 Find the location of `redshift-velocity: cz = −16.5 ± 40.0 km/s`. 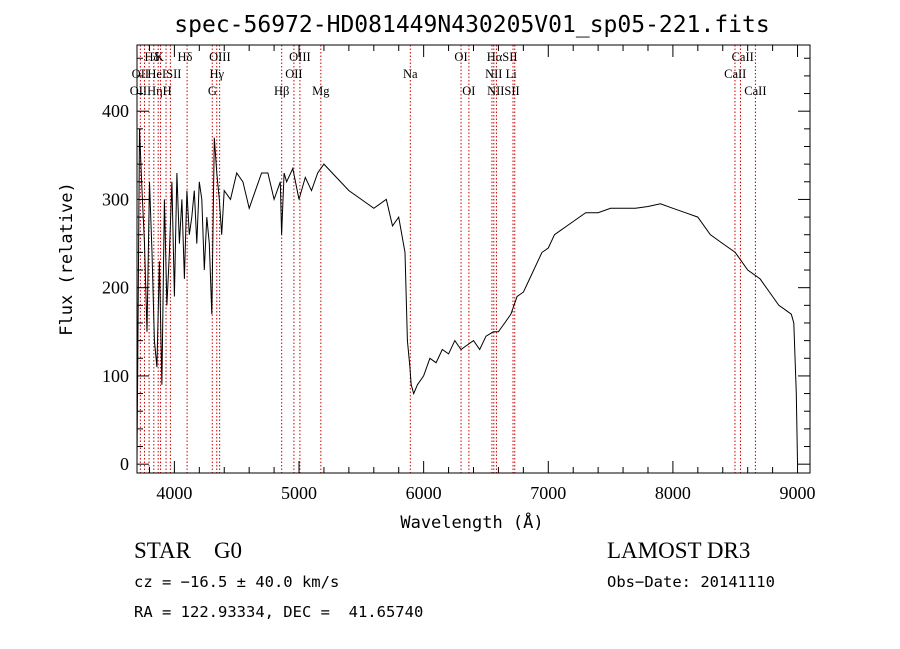

redshift-velocity: cz = −16.5 ± 40.0 km/s is located at coordinates (237, 582).